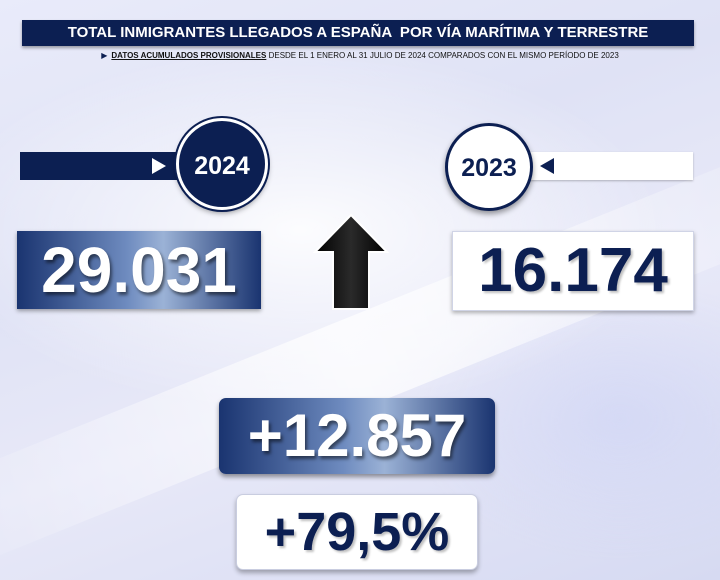 The width and height of the screenshot is (720, 580). What do you see at coordinates (351, 261) in the screenshot?
I see `up-arrow-icon` at bounding box center [351, 261].